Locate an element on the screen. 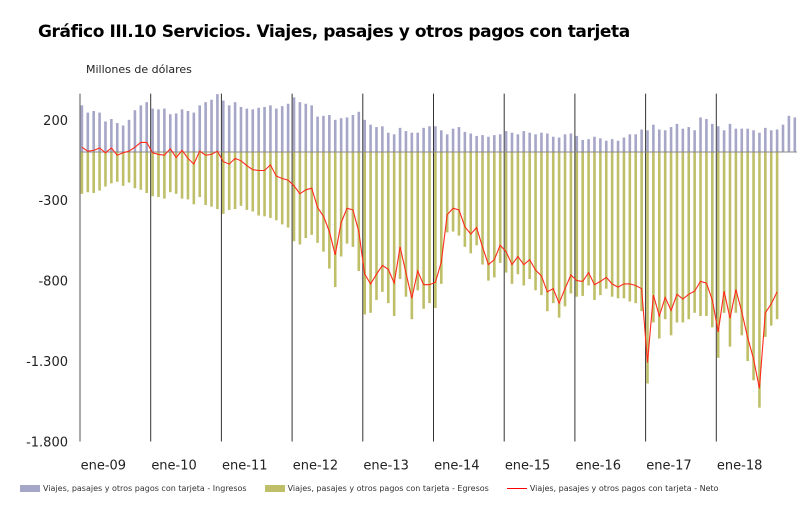  x-tick-label: ene-10 is located at coordinates (173, 465).